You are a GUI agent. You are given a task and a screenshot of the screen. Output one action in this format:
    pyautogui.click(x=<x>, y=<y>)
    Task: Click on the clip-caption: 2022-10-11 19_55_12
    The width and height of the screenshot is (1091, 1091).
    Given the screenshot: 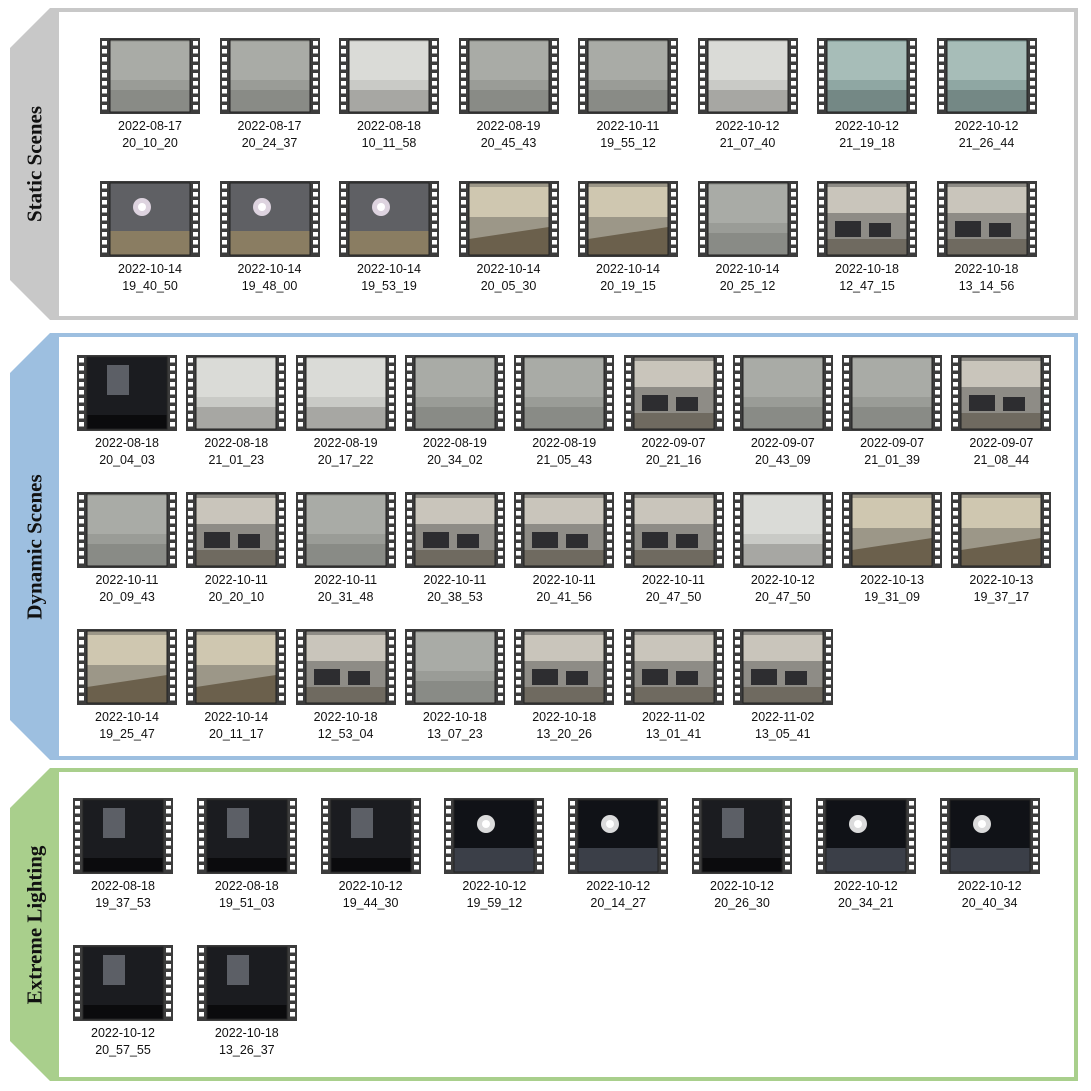 What is the action you would take?
    pyautogui.click(x=628, y=135)
    